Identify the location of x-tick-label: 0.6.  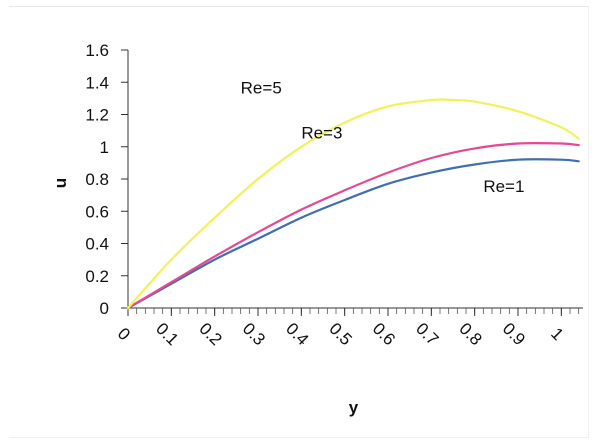
(384, 334).